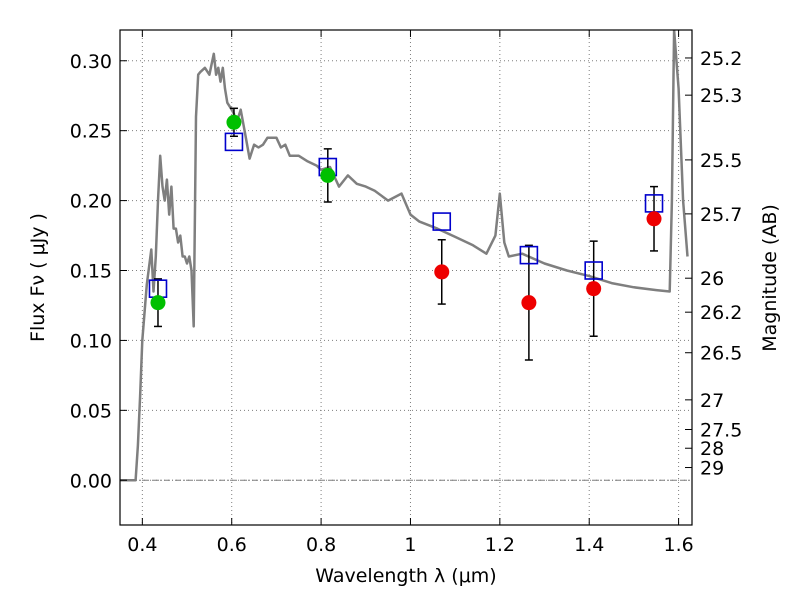 The image size is (800, 600). Describe the element at coordinates (91, 62) in the screenshot. I see `y-tick-label: 0.30` at that location.